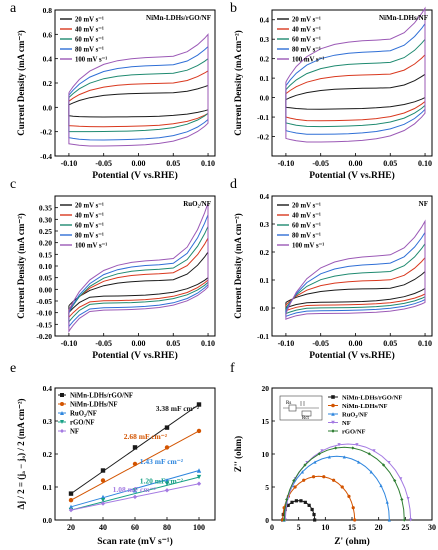 This screenshot has height=550, width=438. What do you see at coordinates (263, 117) in the screenshot?
I see `y-tick-label: -0.1` at bounding box center [263, 117].